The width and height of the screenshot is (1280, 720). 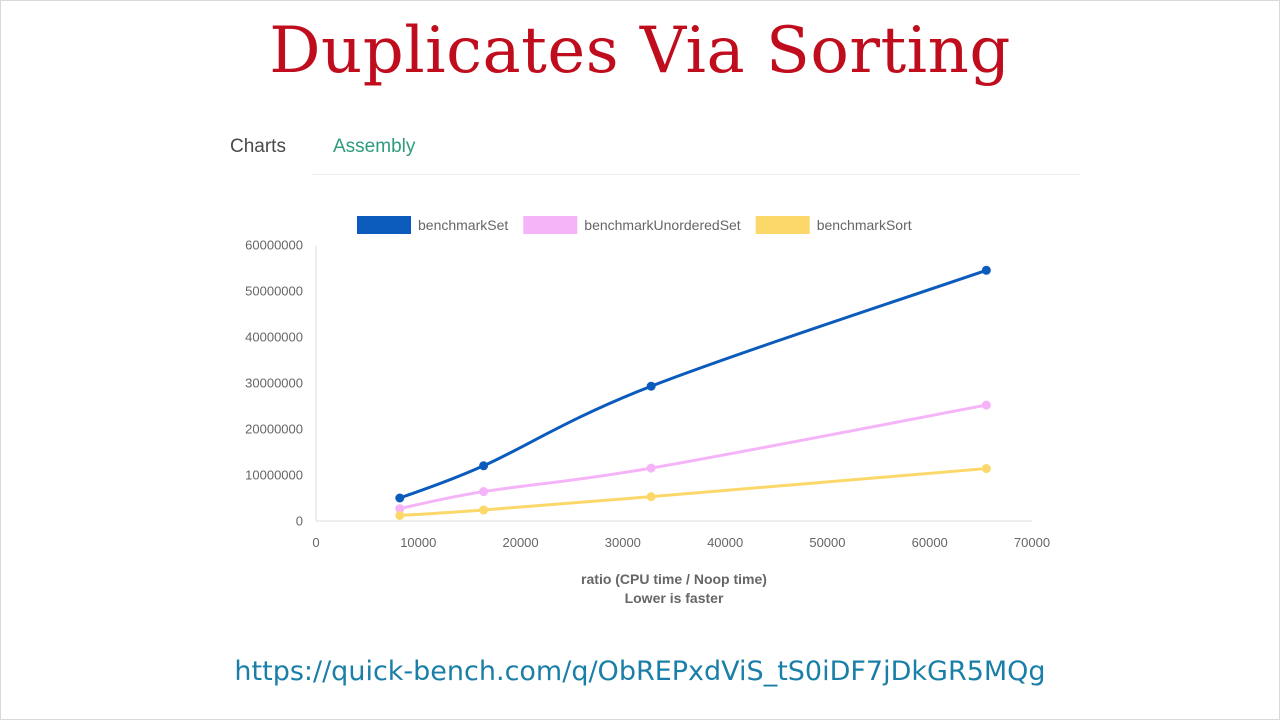 I want to click on x-tick-label: 10000, so click(x=418, y=542).